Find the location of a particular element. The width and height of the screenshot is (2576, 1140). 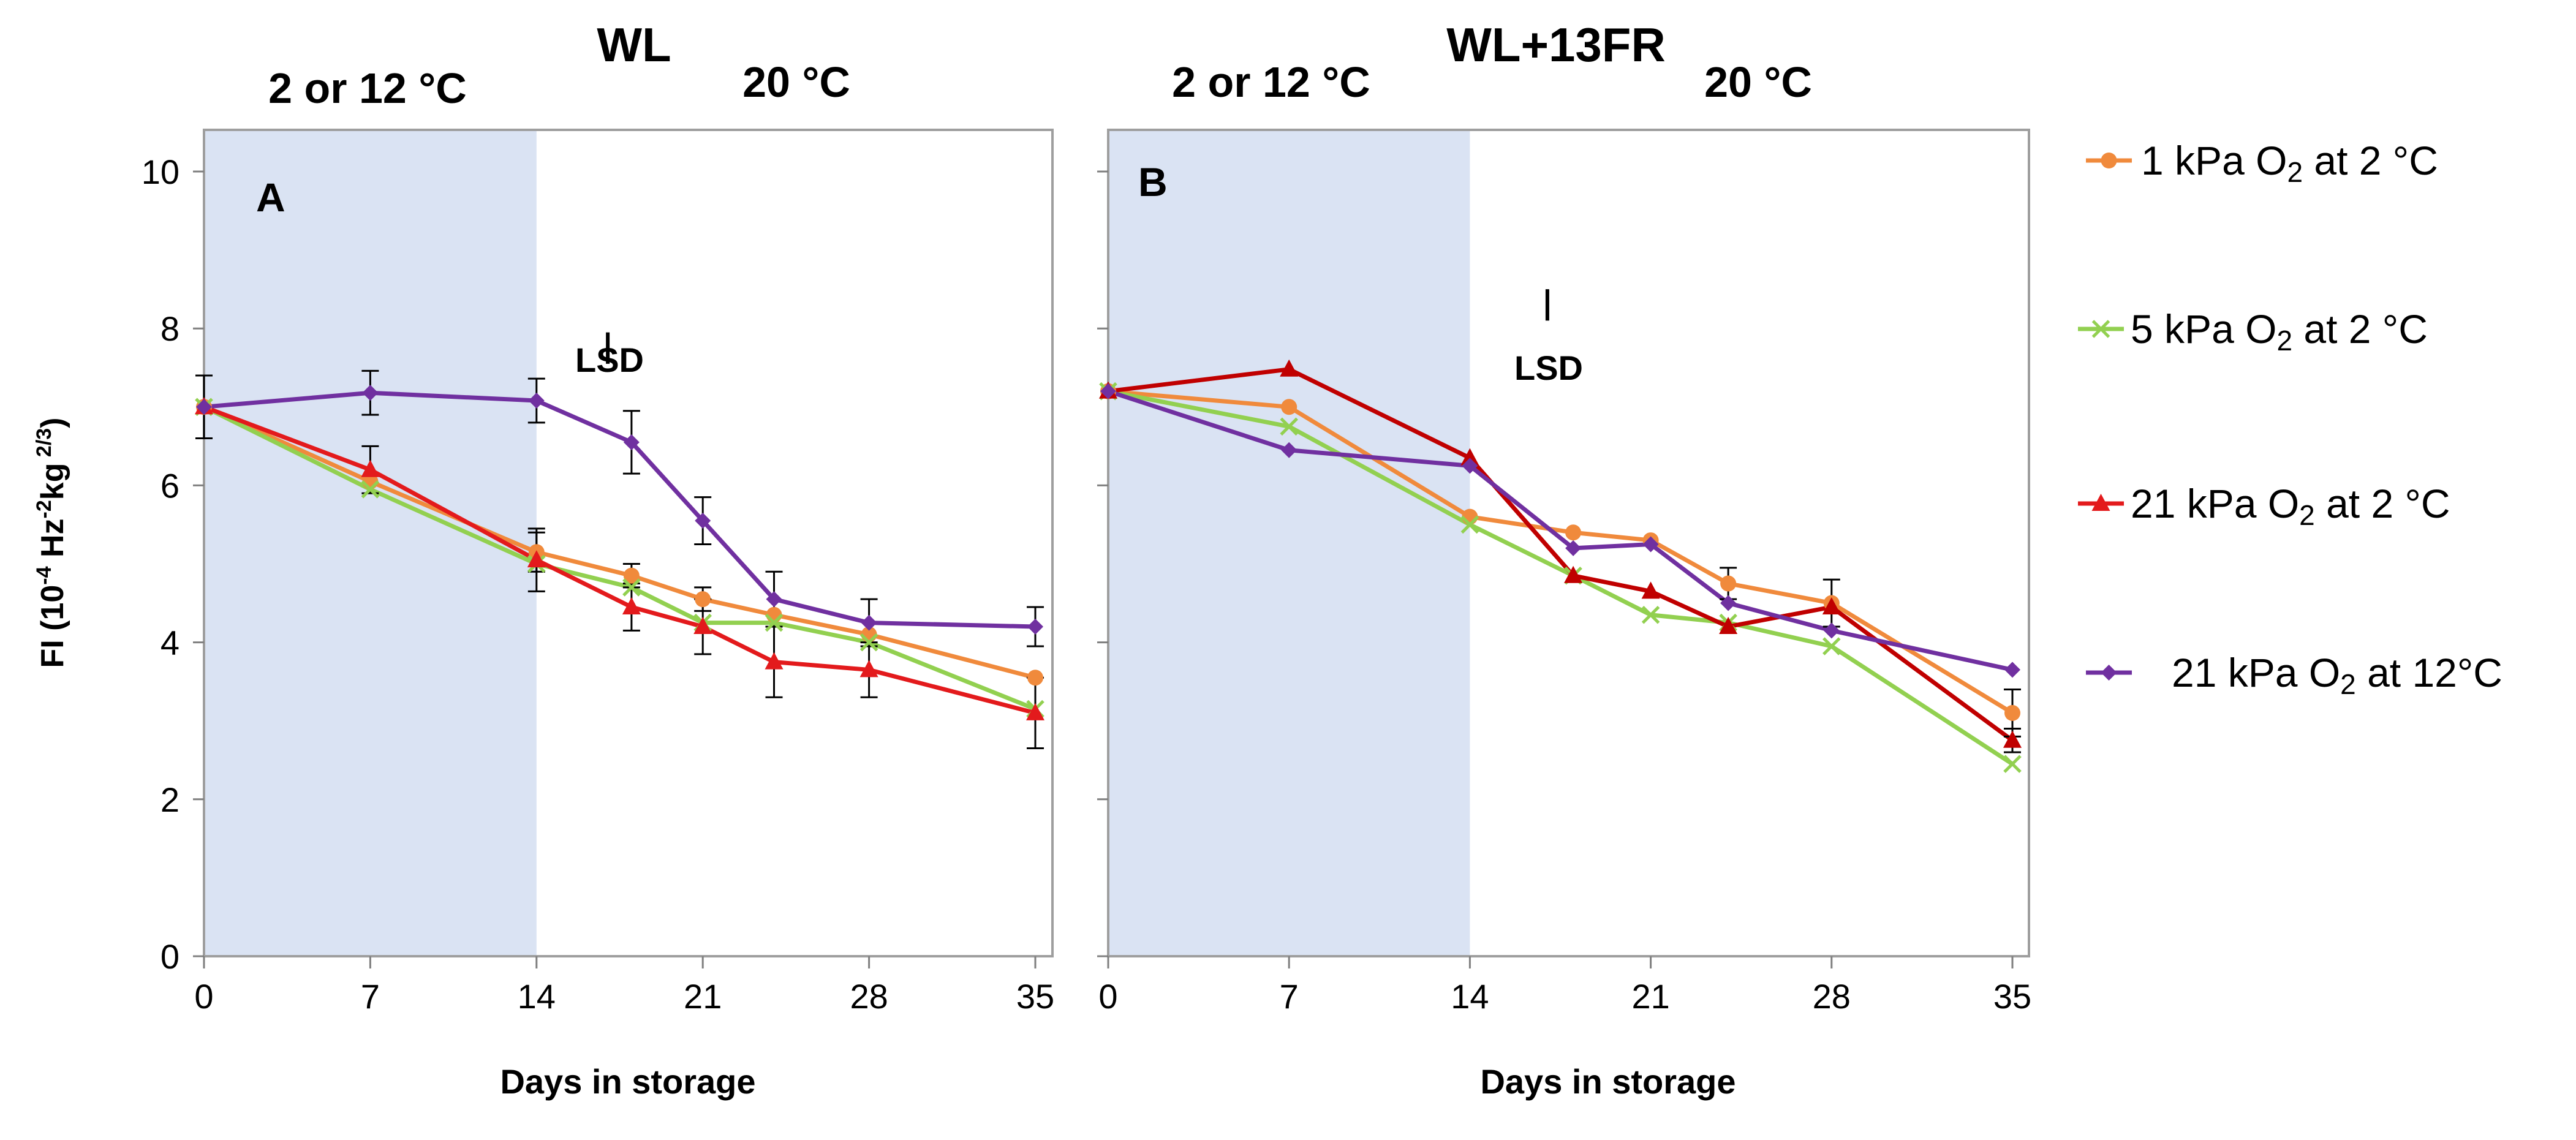

ytick-label: 0 is located at coordinates (170, 957).